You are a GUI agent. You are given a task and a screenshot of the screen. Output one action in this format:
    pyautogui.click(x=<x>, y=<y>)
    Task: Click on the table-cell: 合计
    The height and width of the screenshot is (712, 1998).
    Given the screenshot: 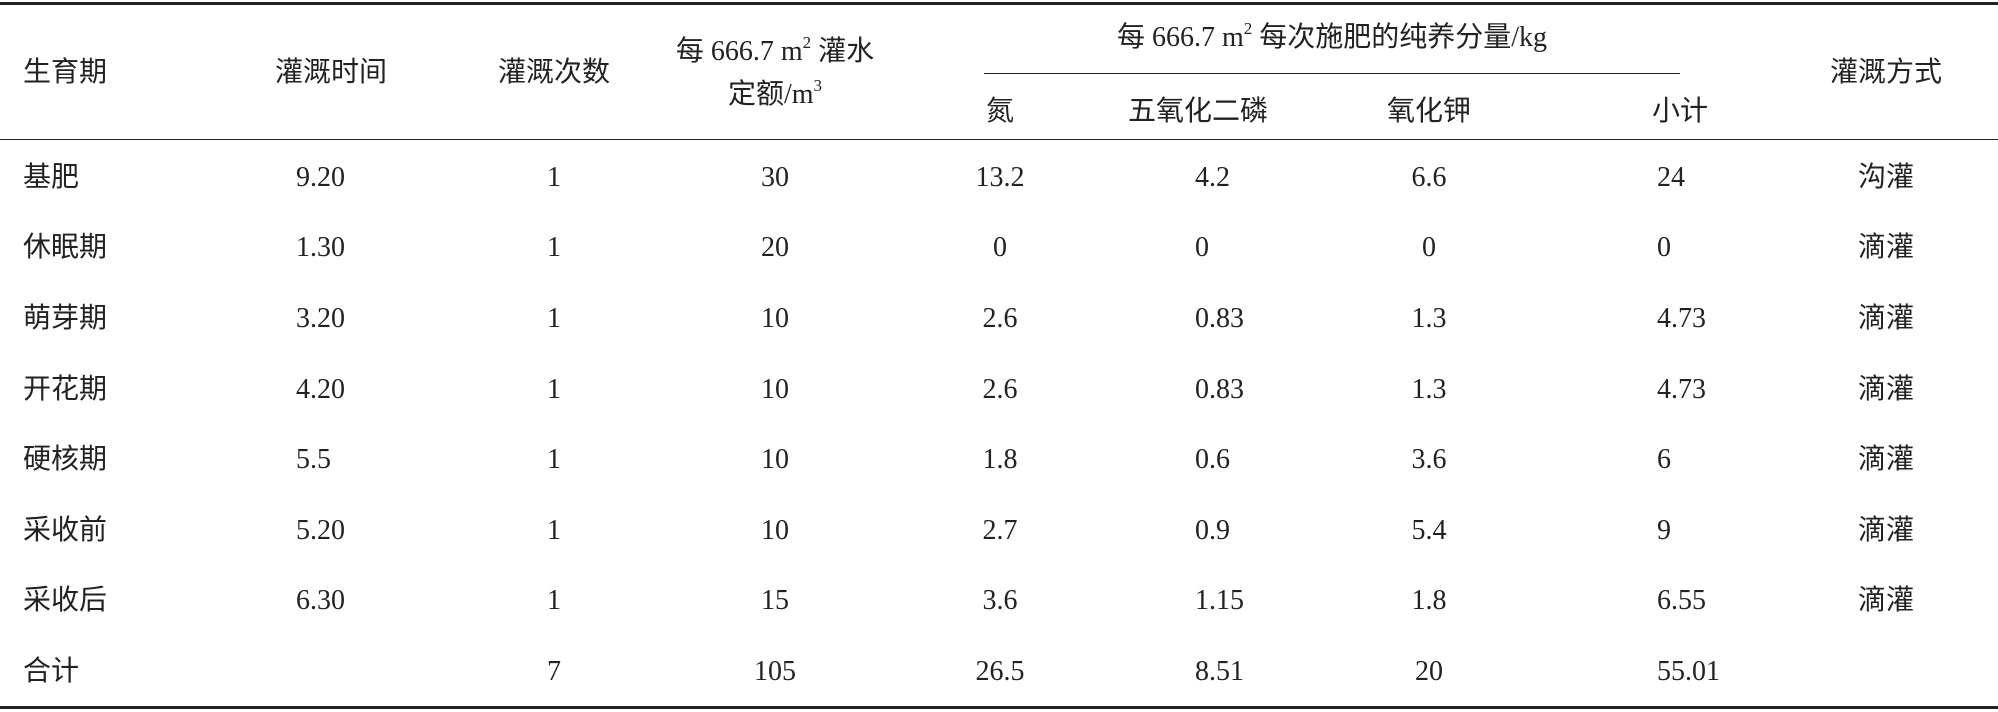 What is the action you would take?
    pyautogui.click(x=51, y=671)
    